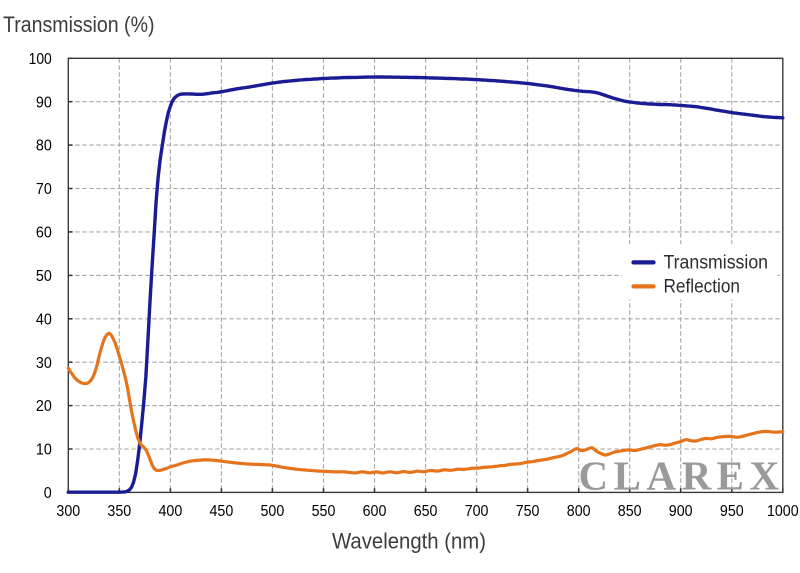 The height and width of the screenshot is (573, 800). What do you see at coordinates (682, 476) in the screenshot?
I see `svg-text: CLAREX` at bounding box center [682, 476].